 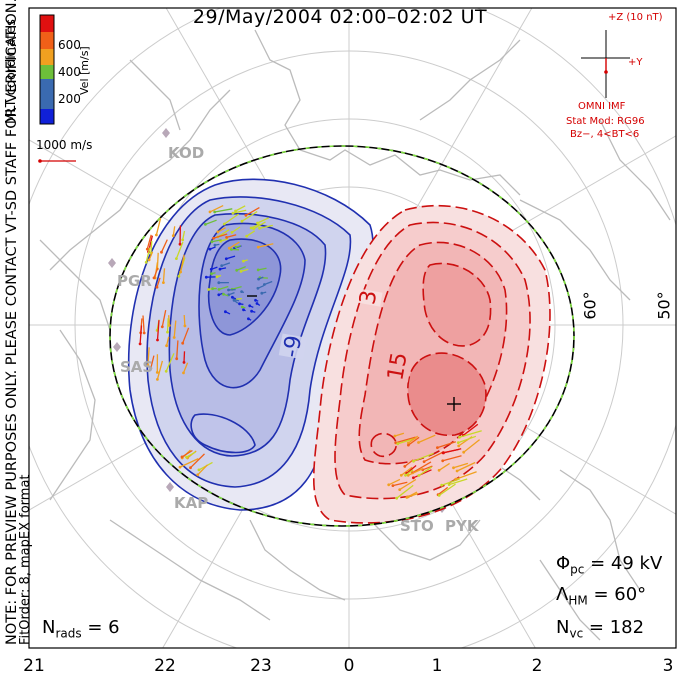 I want to click on statistical-model-label: Stat Mod: RG96, so click(x=605, y=121).